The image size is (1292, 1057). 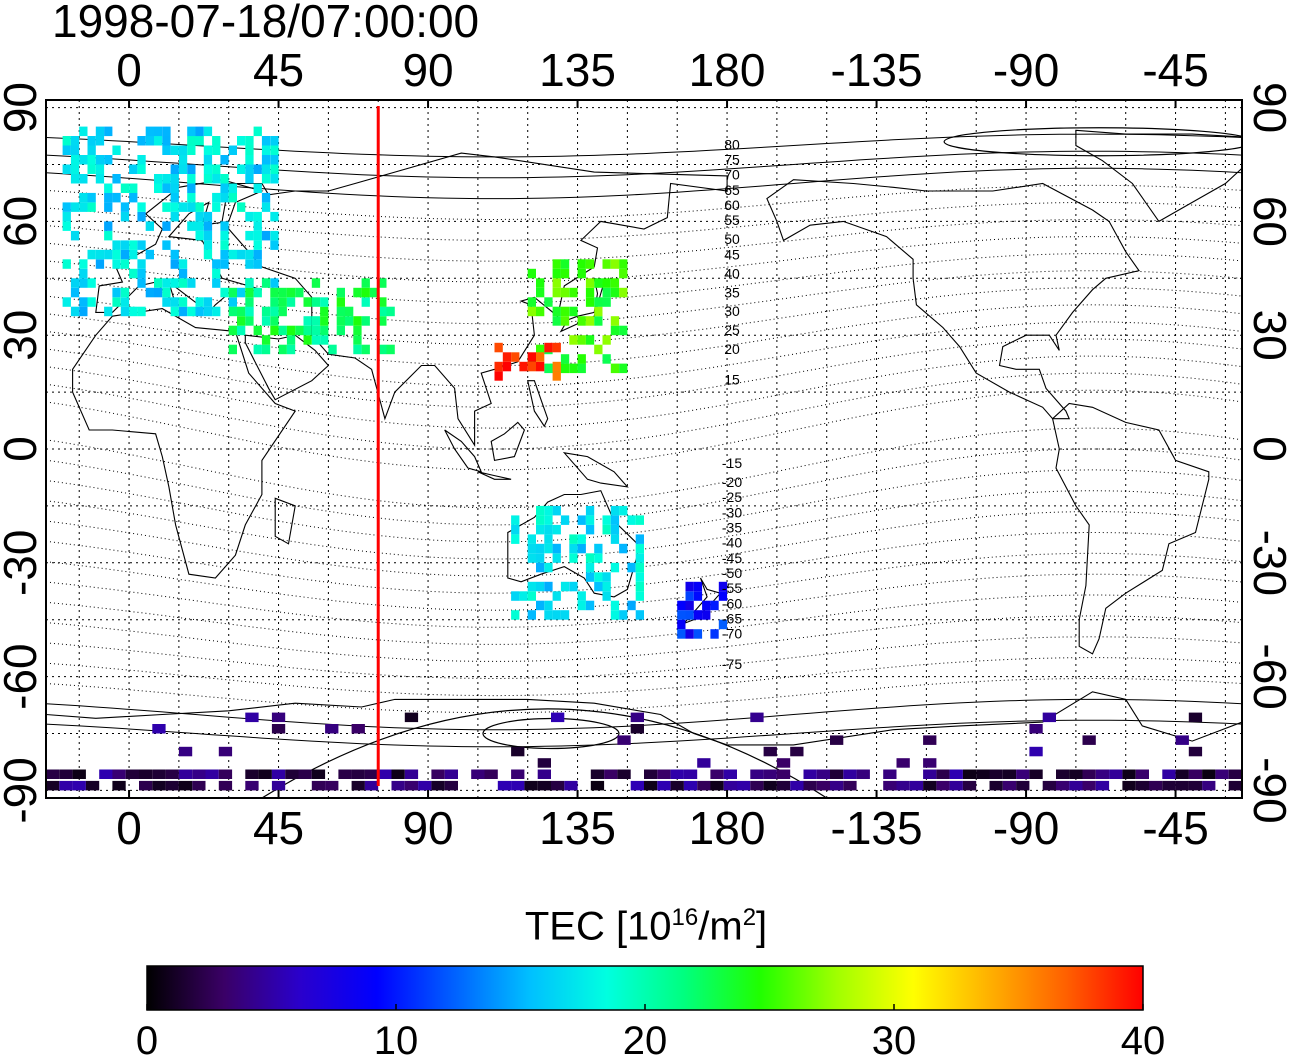 I want to click on colorbar-tick-label: 10, so click(x=396, y=1038).